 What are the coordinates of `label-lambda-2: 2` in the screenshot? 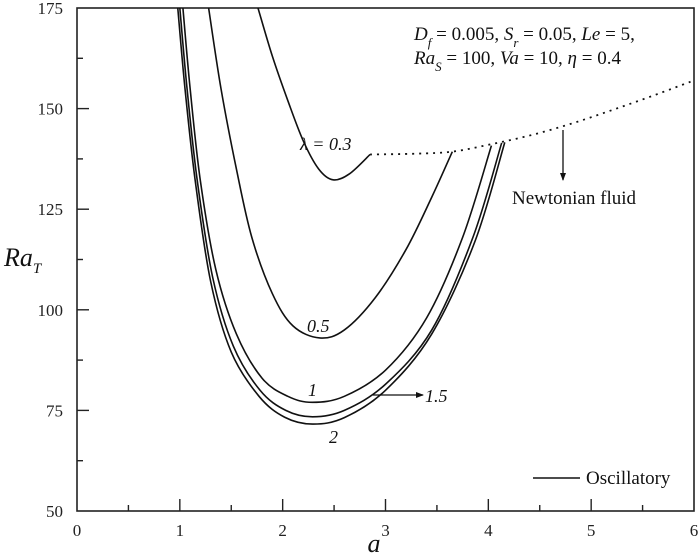 It's located at (333, 437).